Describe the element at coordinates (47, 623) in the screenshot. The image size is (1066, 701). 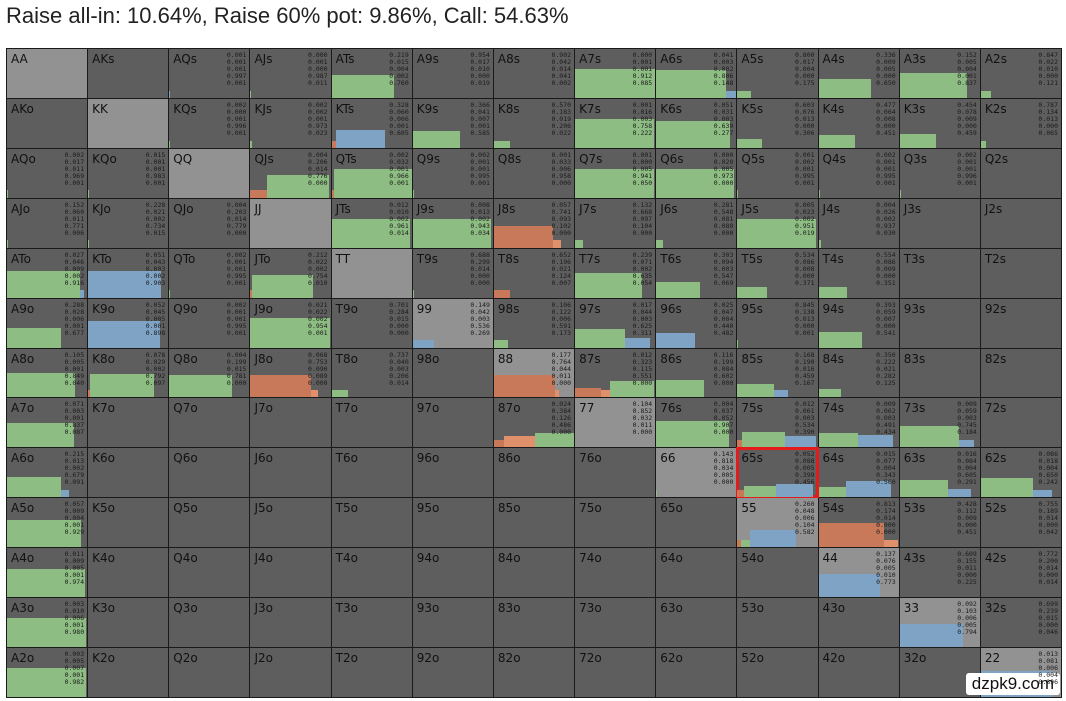
I see `hand-cell-A3o: A3o 0.003 0.010 0.006 0.001 0.980` at that location.